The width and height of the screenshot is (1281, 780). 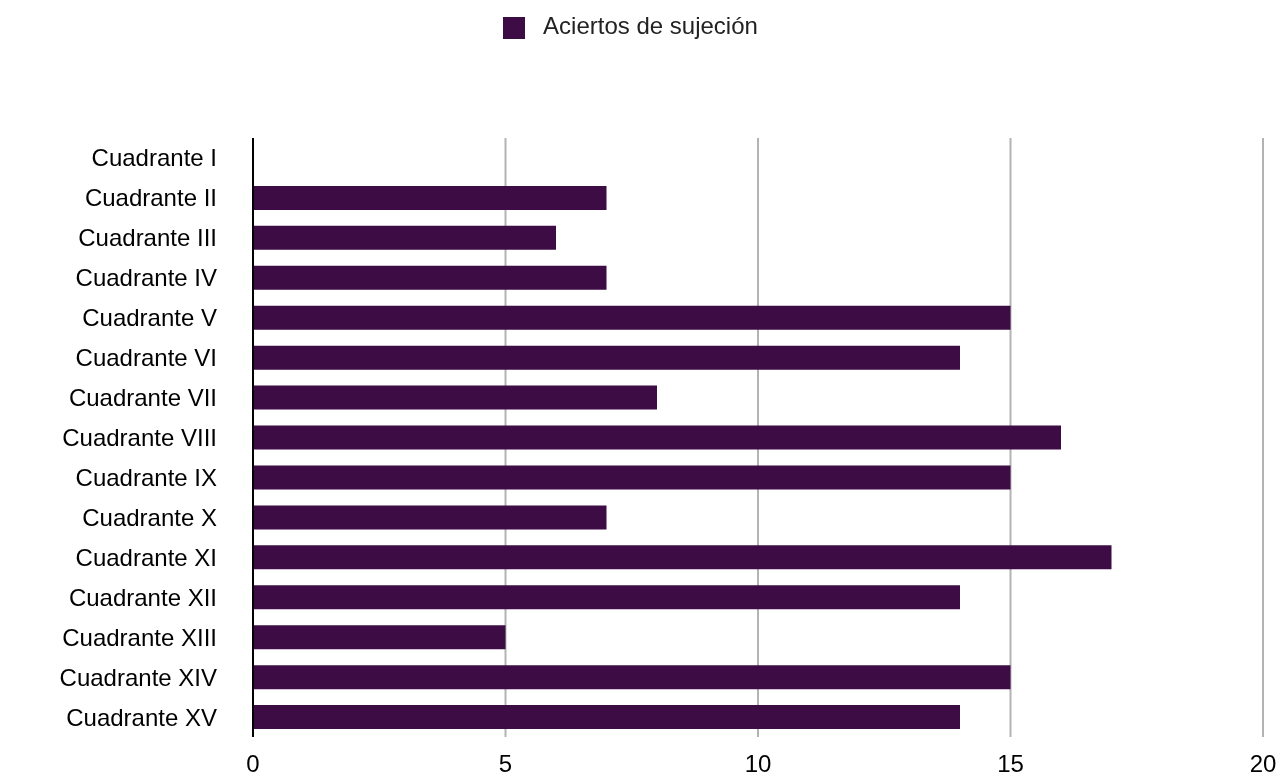 I want to click on y-tick-label: Cuadrante II, so click(x=150, y=198).